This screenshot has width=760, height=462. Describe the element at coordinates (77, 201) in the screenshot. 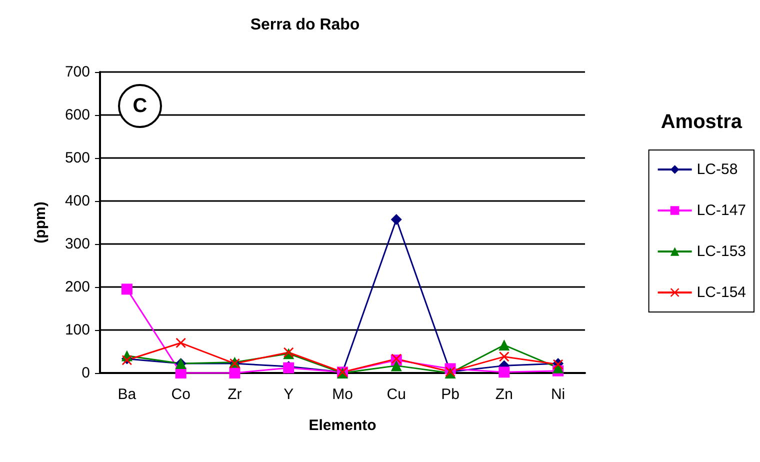

I see `y-tick-label: 400` at that location.